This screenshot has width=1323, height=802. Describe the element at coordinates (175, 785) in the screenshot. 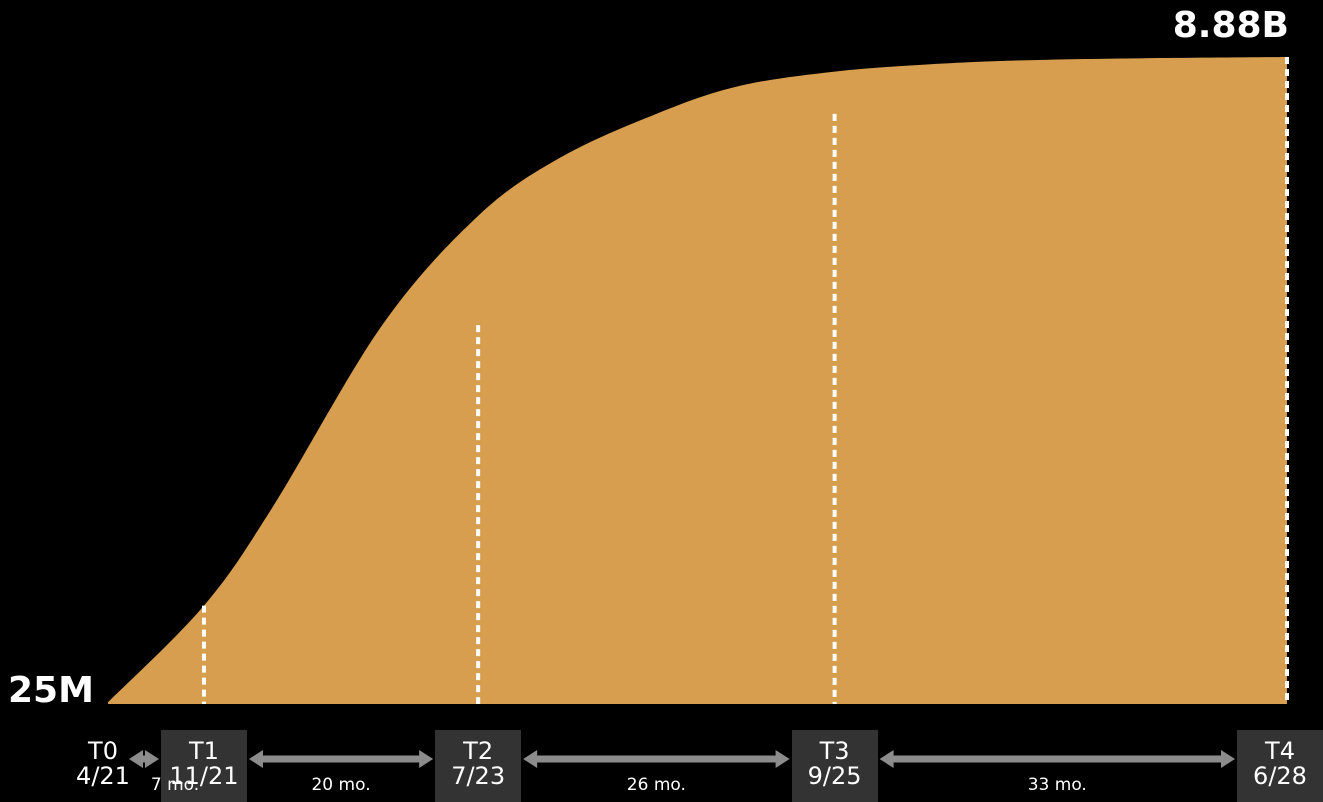

I see `interval-label: 7 mo.` at that location.